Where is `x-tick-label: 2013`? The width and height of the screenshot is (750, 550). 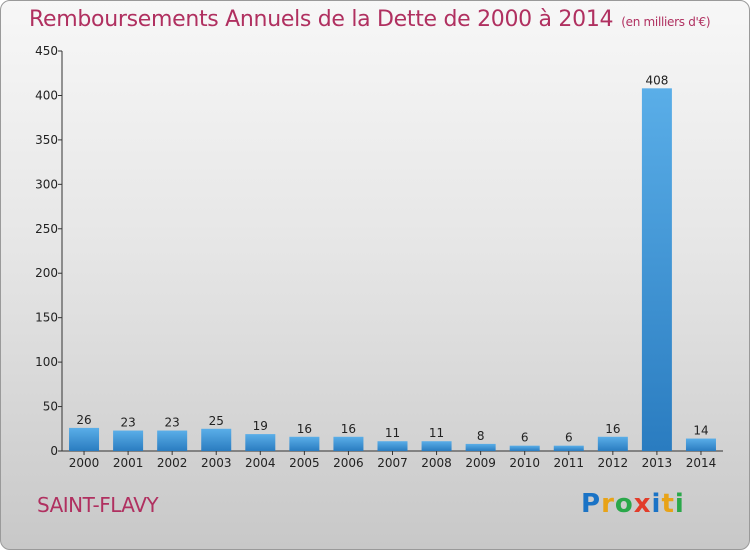 x-tick-label: 2013 is located at coordinates (657, 463).